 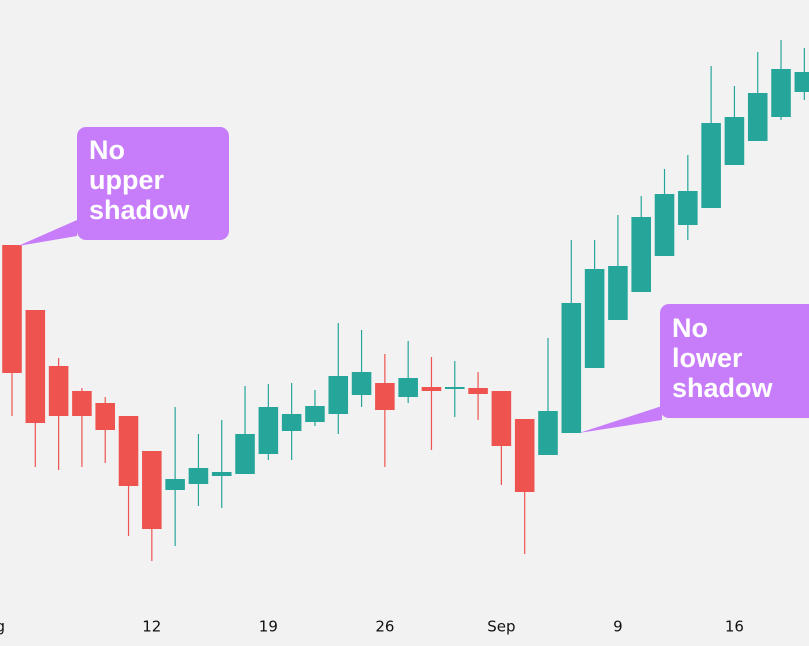 I want to click on x-tick-label: Aug, so click(x=2, y=627).